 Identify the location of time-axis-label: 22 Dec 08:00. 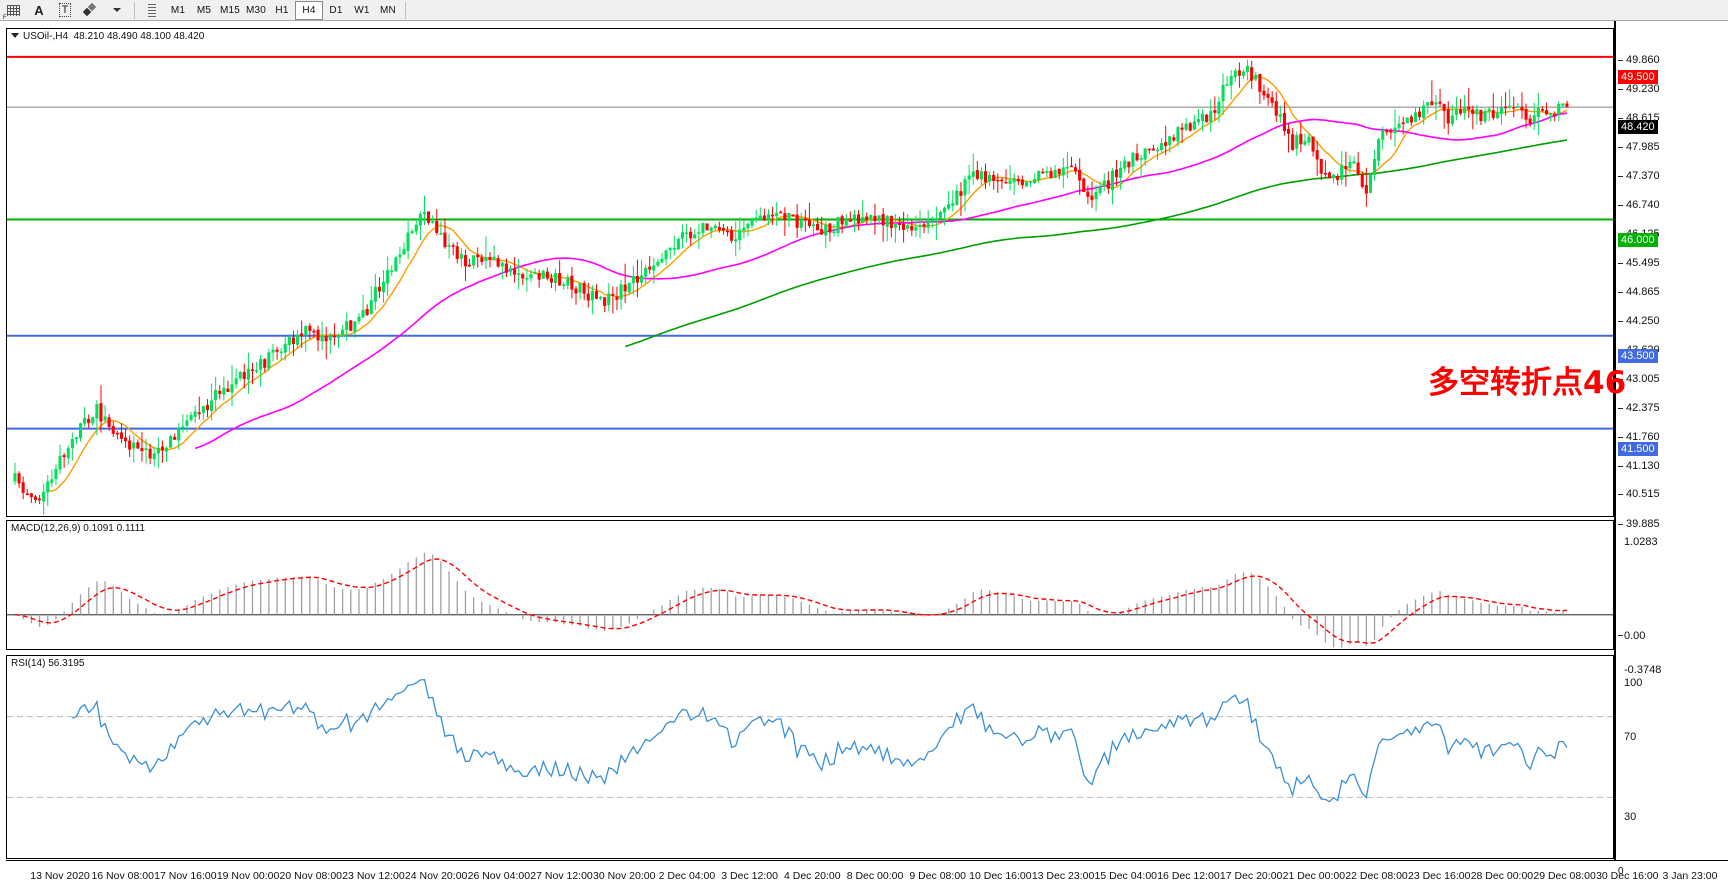
(1376, 876).